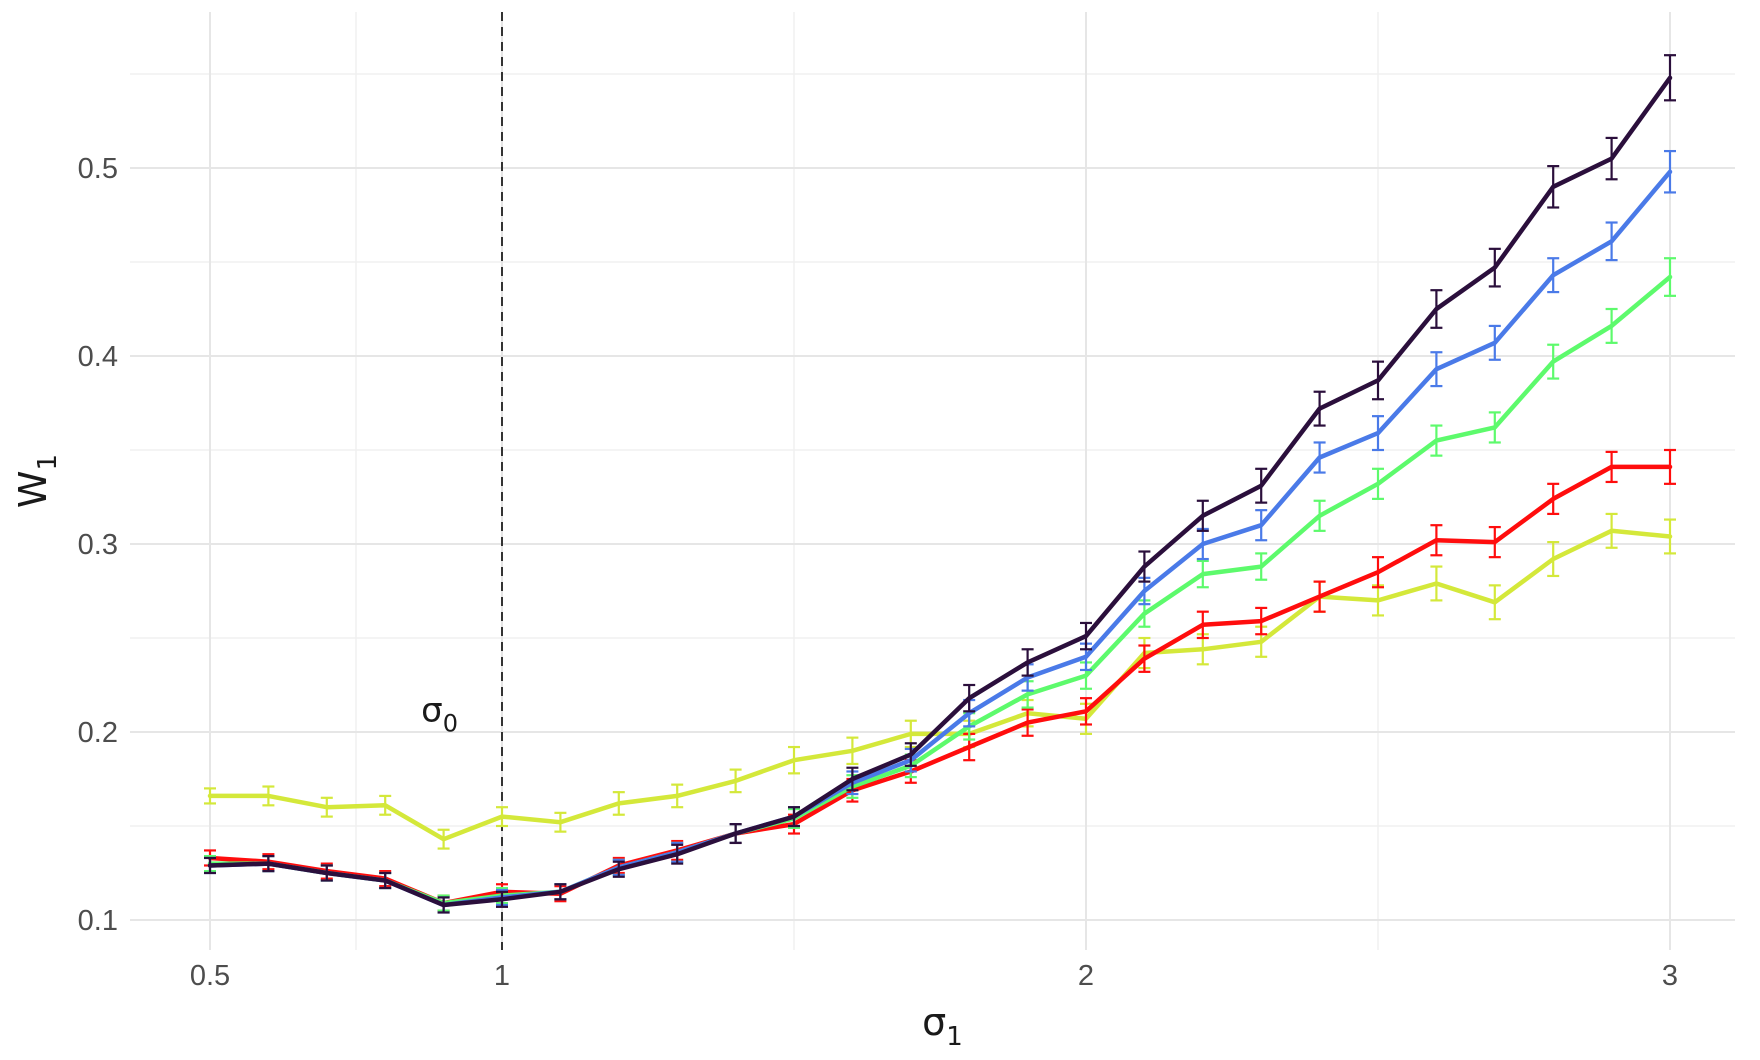 This screenshot has height=1060, width=1760. What do you see at coordinates (98, 733) in the screenshot?
I see `y-tick-label: 0.2` at bounding box center [98, 733].